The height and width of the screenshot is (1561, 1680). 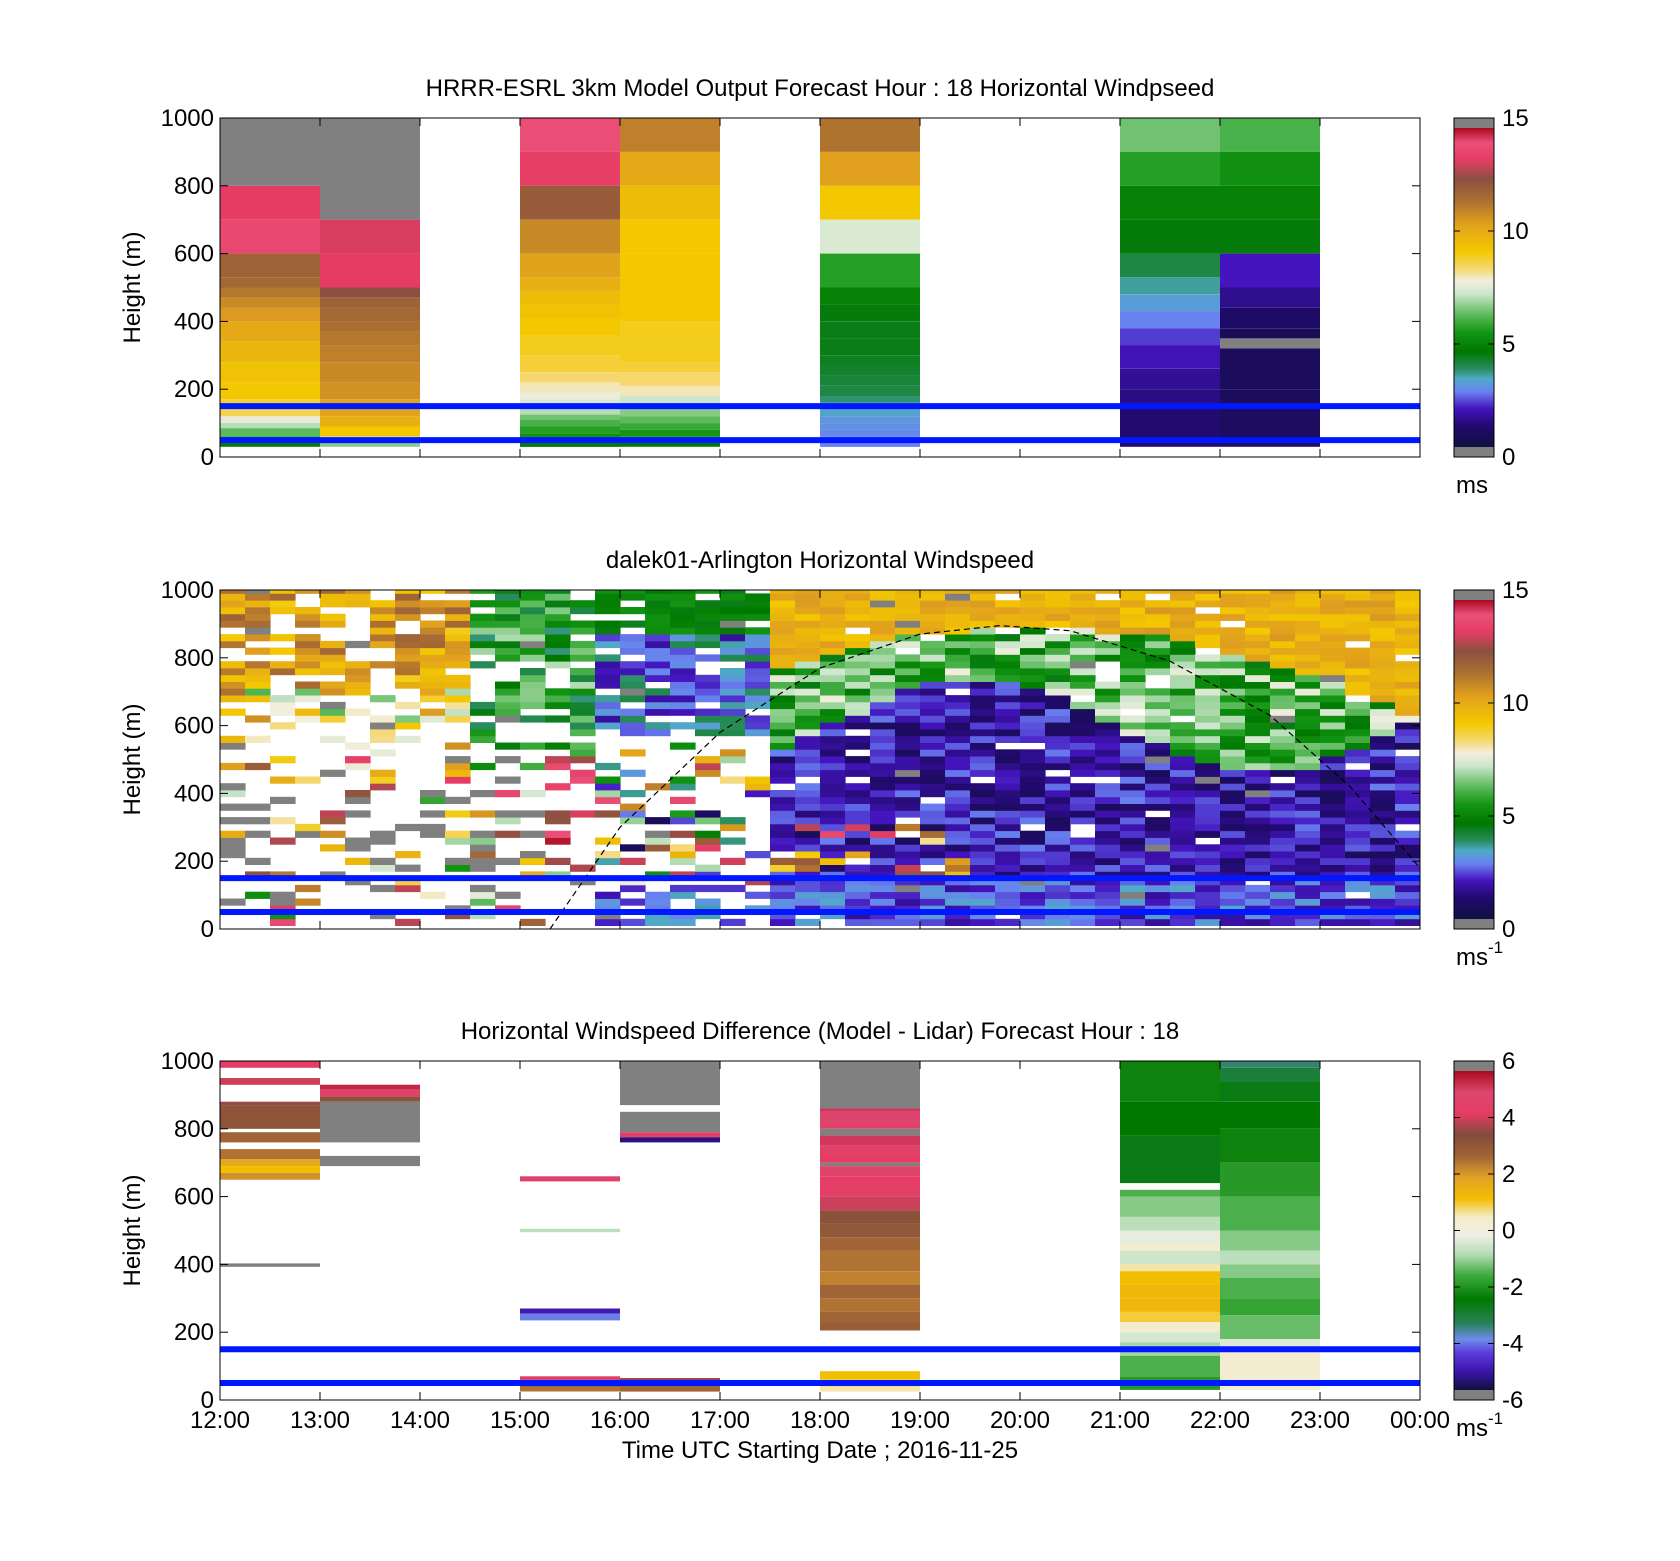 What do you see at coordinates (1474, 595) in the screenshot?
I see `colorbar-over-segment` at bounding box center [1474, 595].